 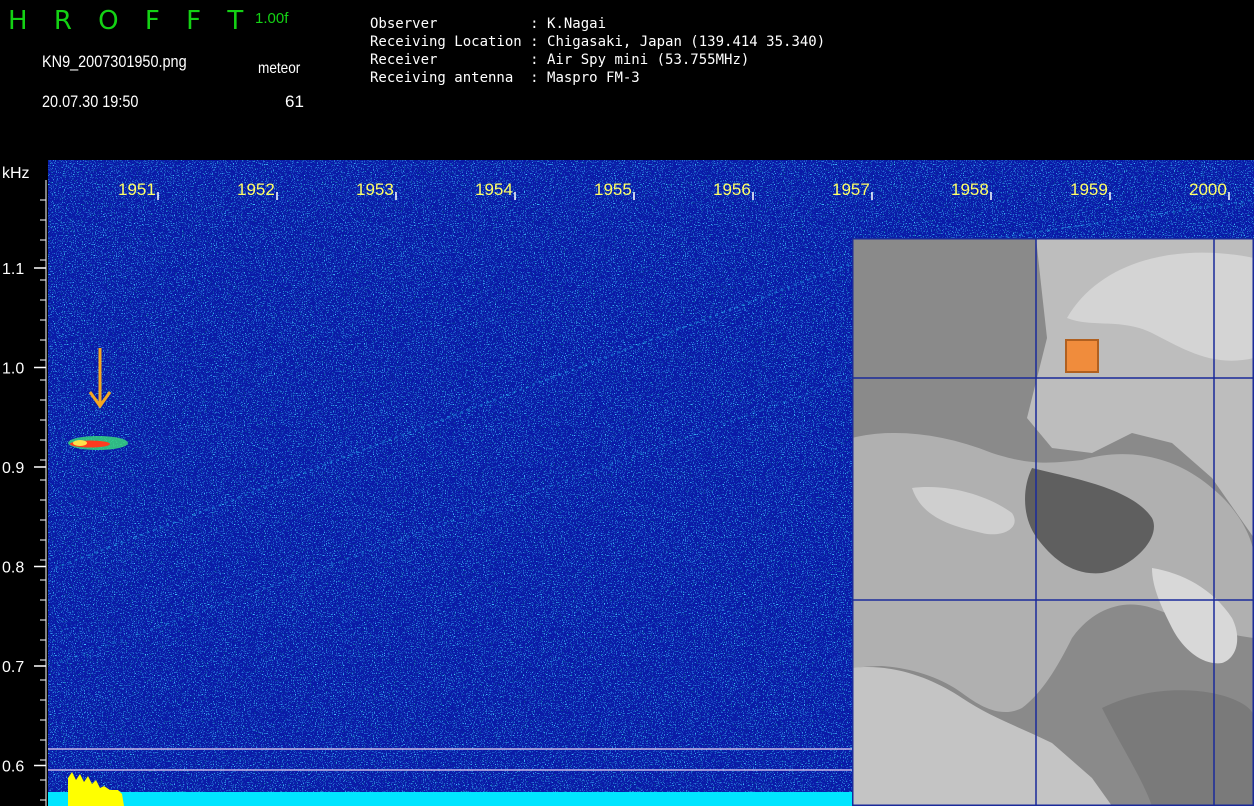 What do you see at coordinates (130, 21) in the screenshot?
I see `app-title: H R O F F T` at bounding box center [130, 21].